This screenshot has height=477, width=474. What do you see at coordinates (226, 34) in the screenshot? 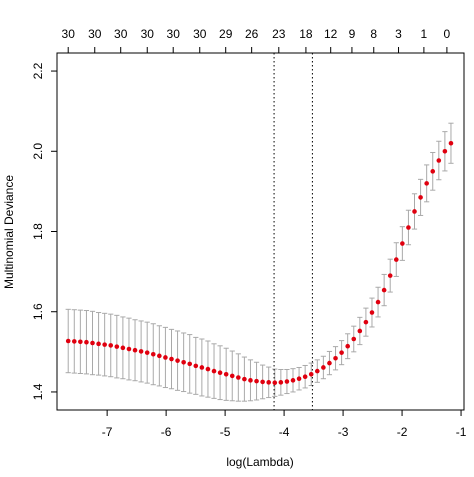
I see `top-tick-label: 29` at bounding box center [226, 34].